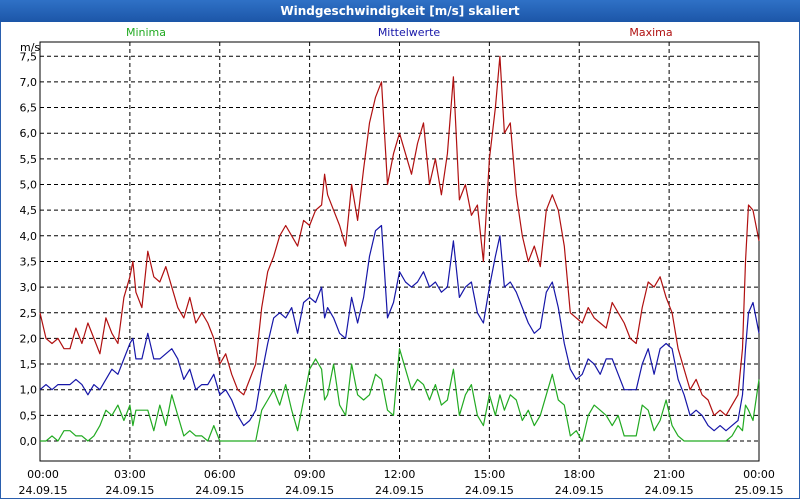  I want to click on y-tick-label: 5,0, so click(29, 185).